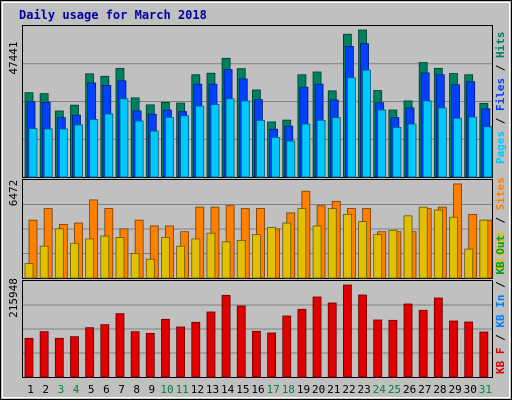 This screenshot has height=404, width=512. What do you see at coordinates (242, 389) in the screenshot?
I see `x-axis-day-label: 15` at bounding box center [242, 389].